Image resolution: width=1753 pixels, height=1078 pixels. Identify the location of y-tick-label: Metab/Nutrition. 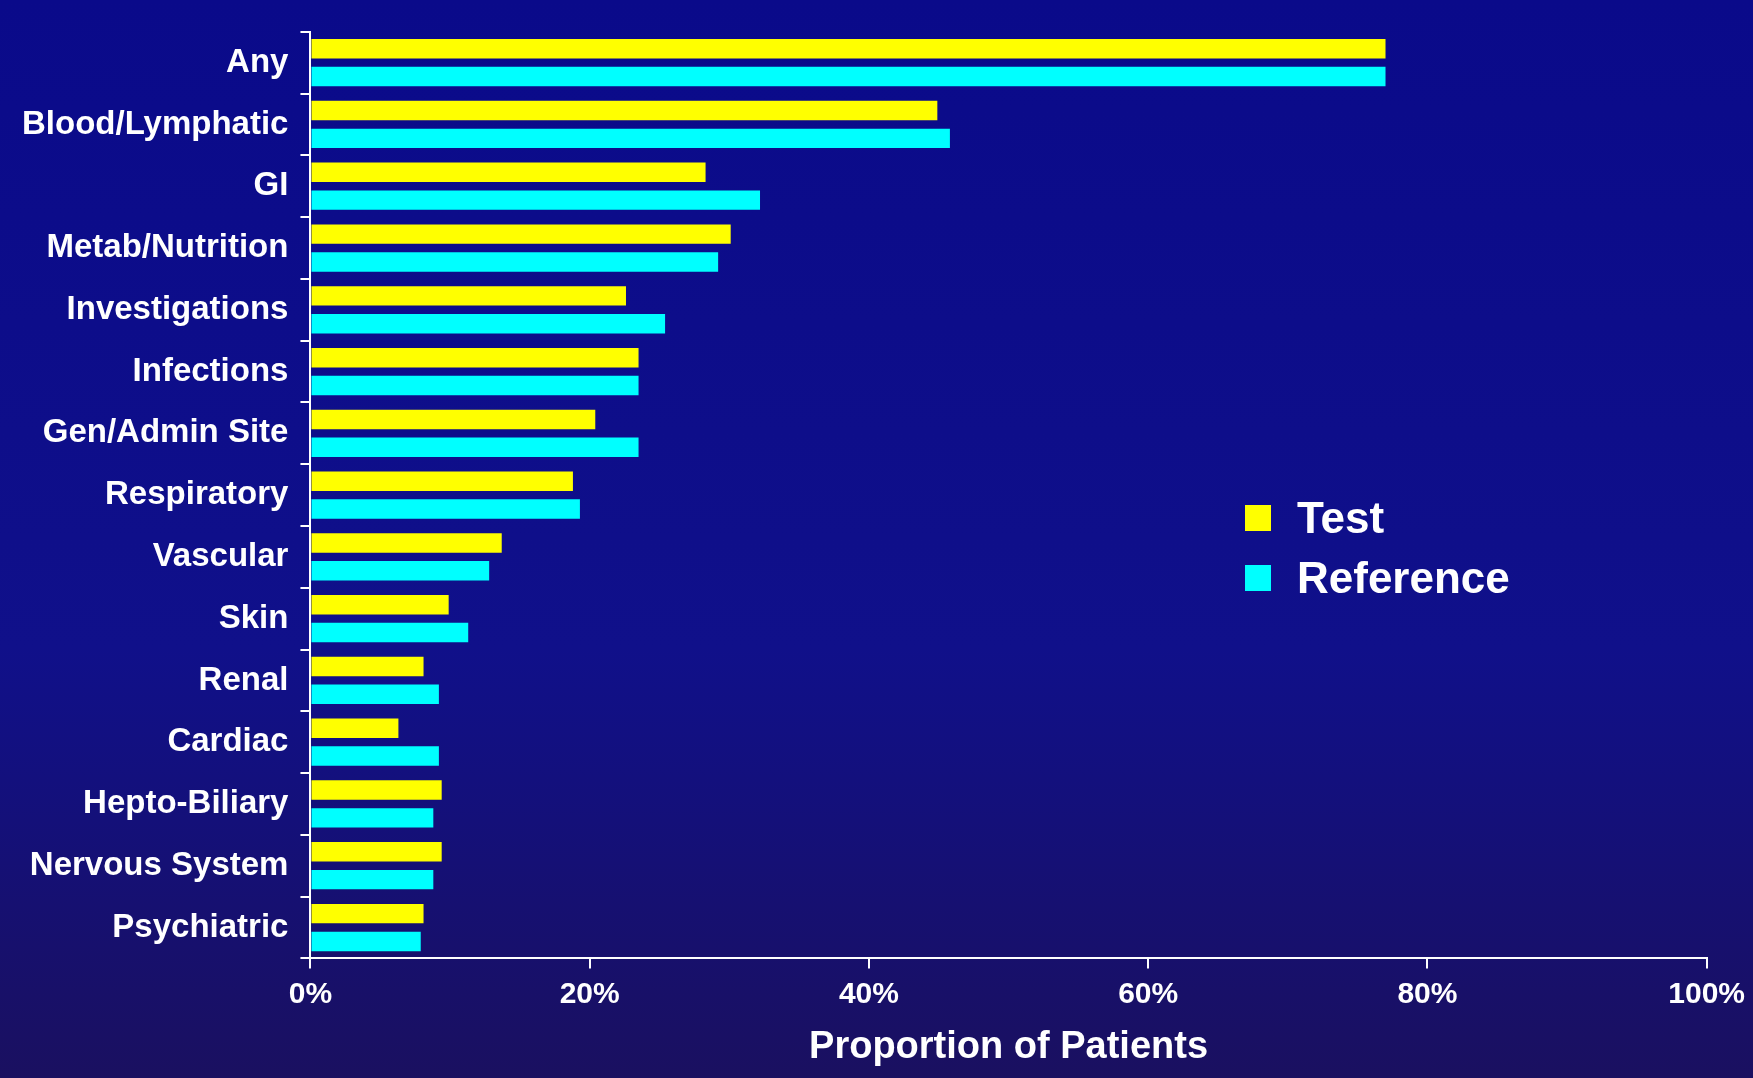
(167, 246).